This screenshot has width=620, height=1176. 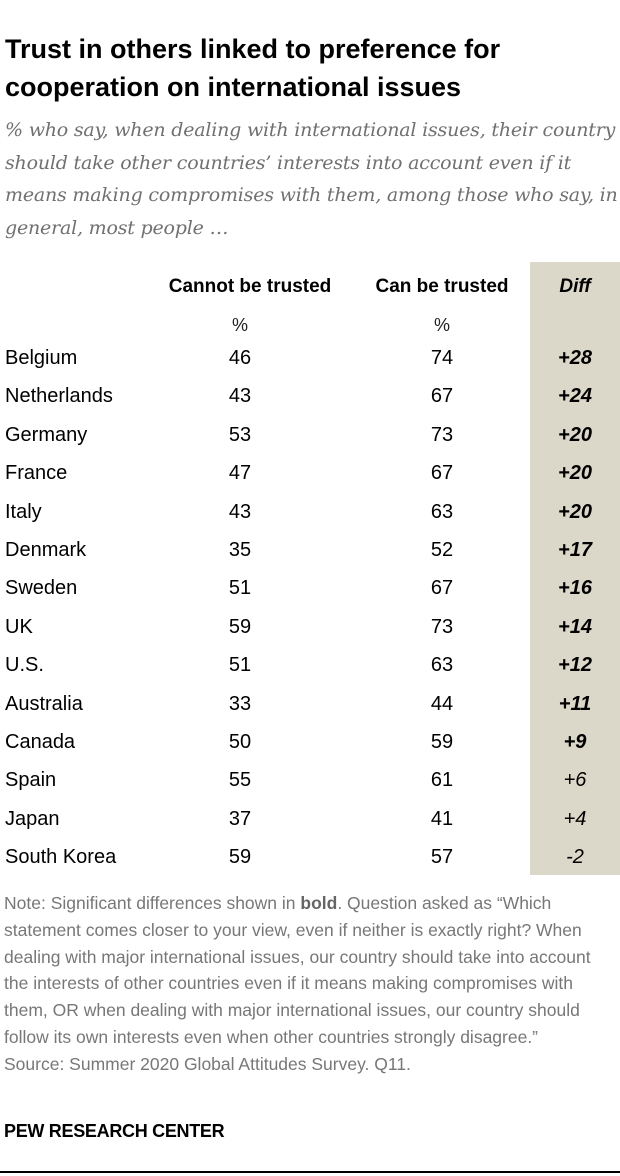 I want to click on table-row: Canada 50 59 +9, so click(x=310, y=742).